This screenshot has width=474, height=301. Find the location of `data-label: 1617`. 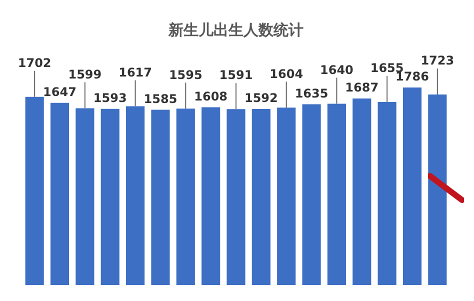

data-label: 1617 is located at coordinates (135, 72).